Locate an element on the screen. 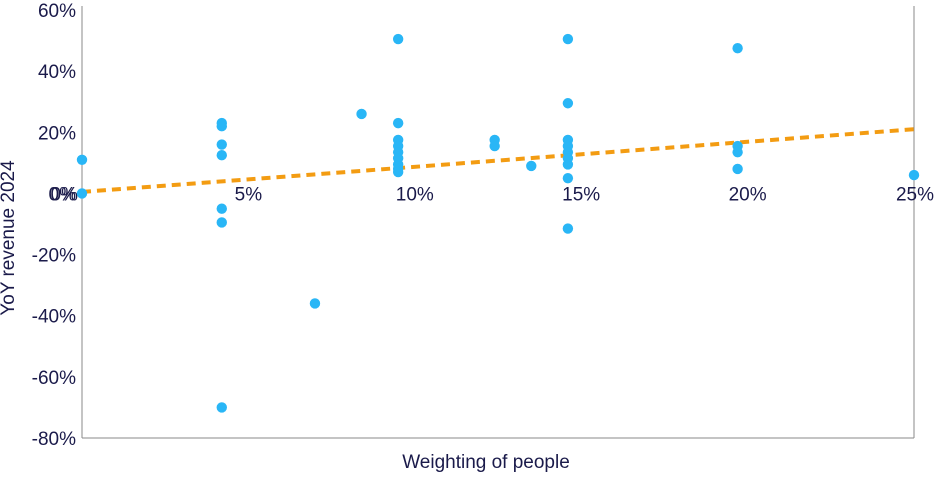 Image resolution: width=936 pixels, height=494 pixels. x-axis-title: Weighting of people is located at coordinates (486, 462).